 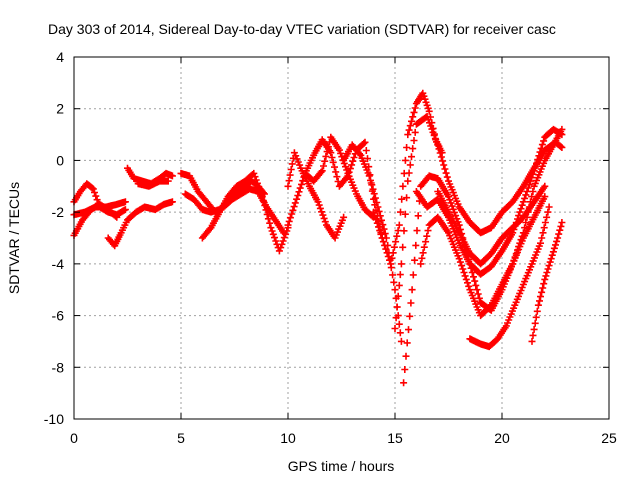 What do you see at coordinates (60, 160) in the screenshot?
I see `y-tick-label: 0` at bounding box center [60, 160].